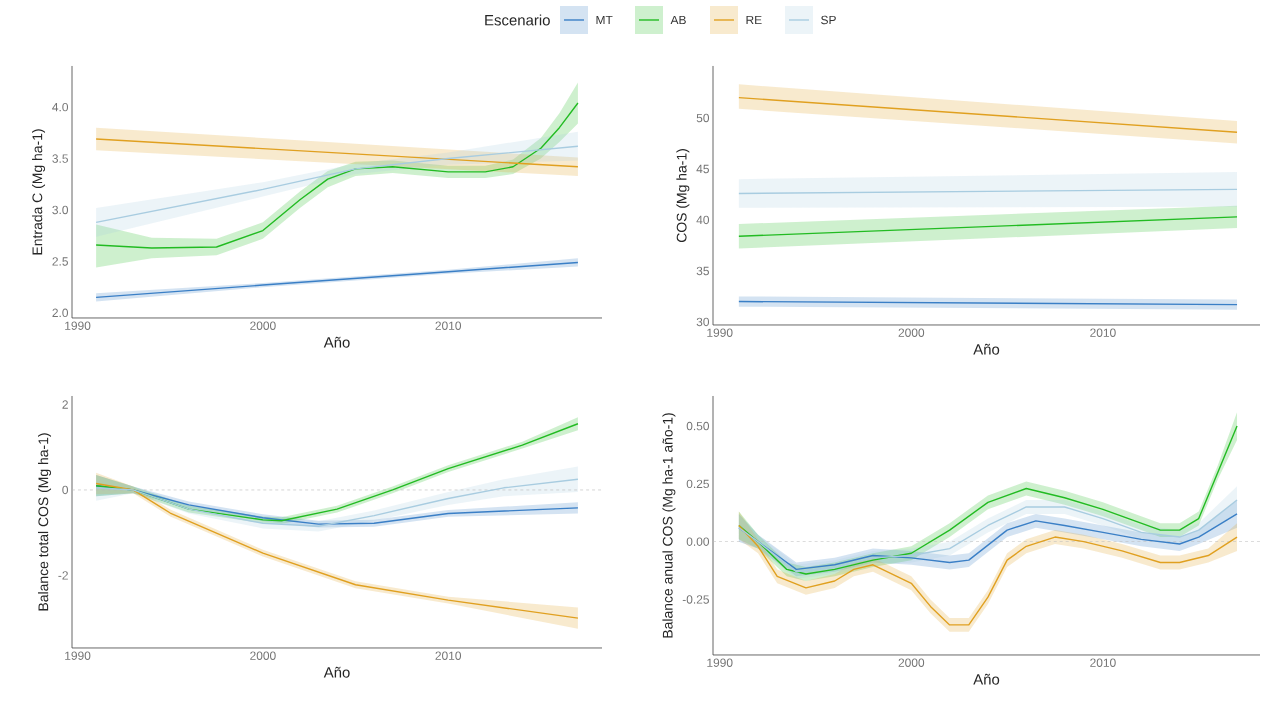  What do you see at coordinates (669, 525) in the screenshot?
I see `y-axis-title: Balance anual COS (Mg ha-1 año-1)` at bounding box center [669, 525].